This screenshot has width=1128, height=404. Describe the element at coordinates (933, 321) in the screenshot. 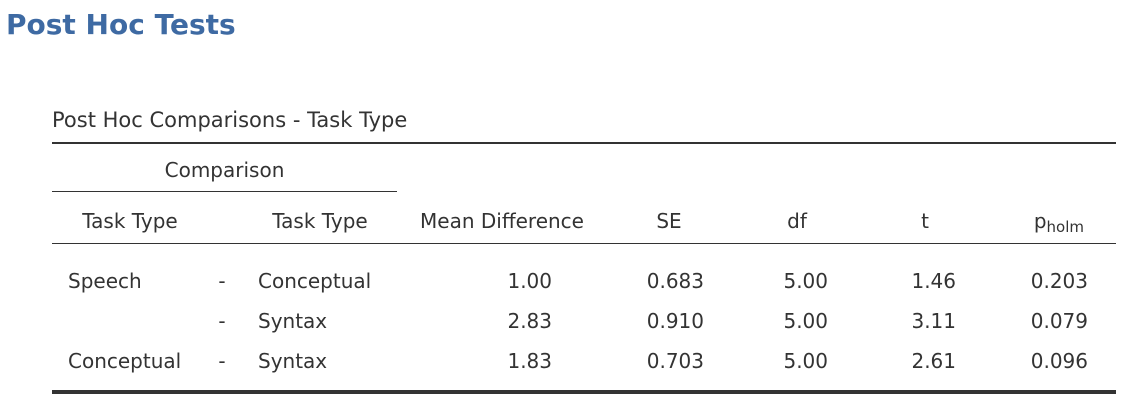

I see `cell: 3.11` at that location.